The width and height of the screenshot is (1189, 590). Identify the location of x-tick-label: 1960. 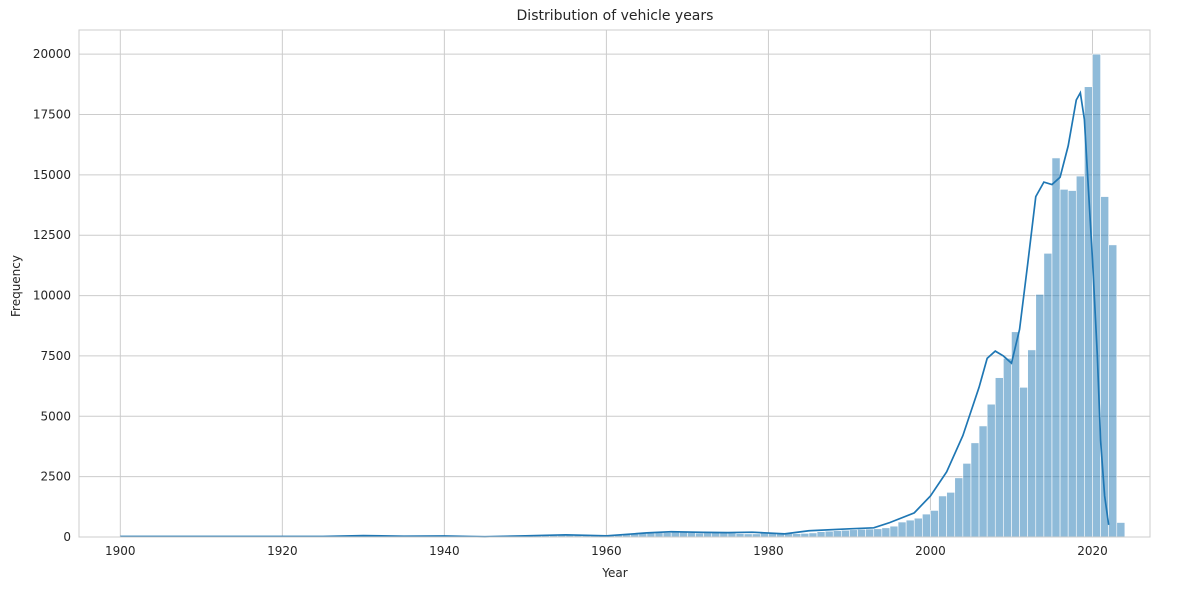
(606, 551).